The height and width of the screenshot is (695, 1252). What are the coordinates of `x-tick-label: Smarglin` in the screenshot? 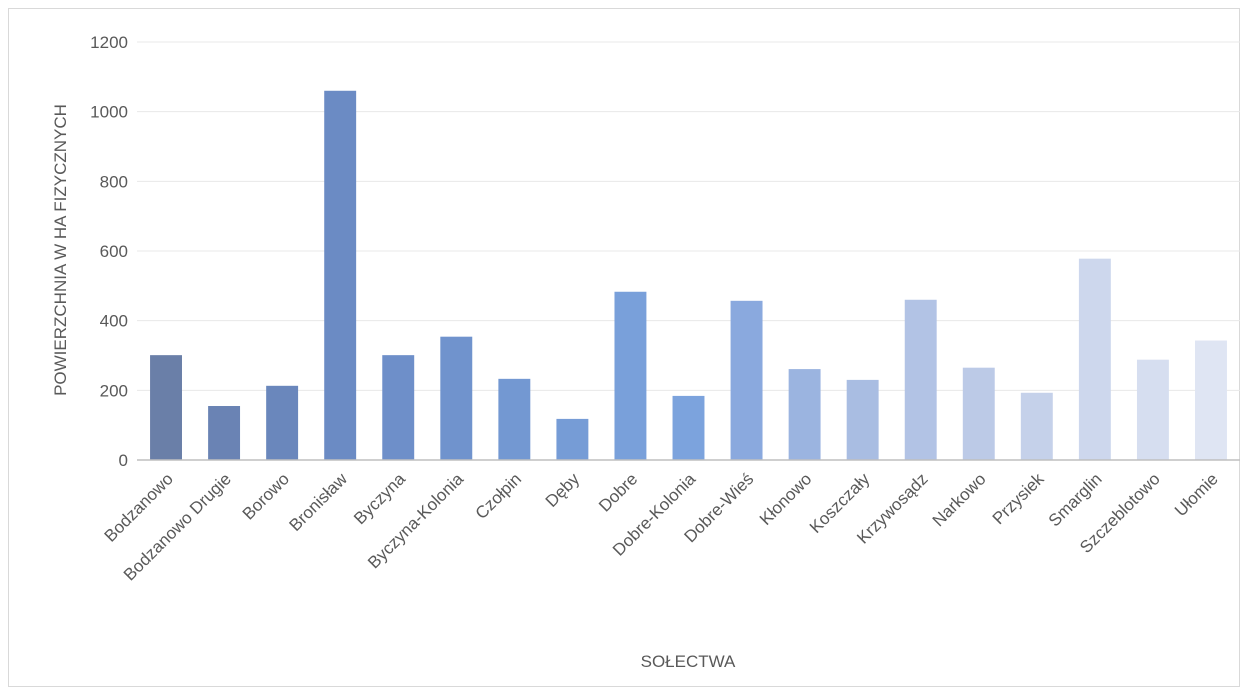 It's located at (1075, 499).